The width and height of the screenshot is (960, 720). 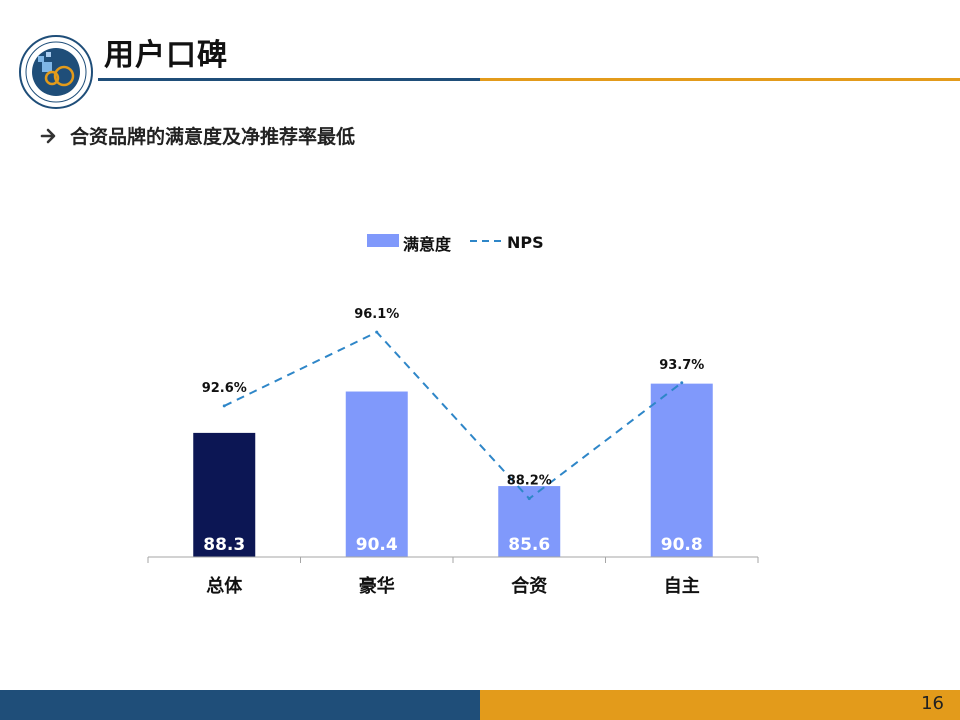 I want to click on title-underline-blue, so click(x=289, y=79).